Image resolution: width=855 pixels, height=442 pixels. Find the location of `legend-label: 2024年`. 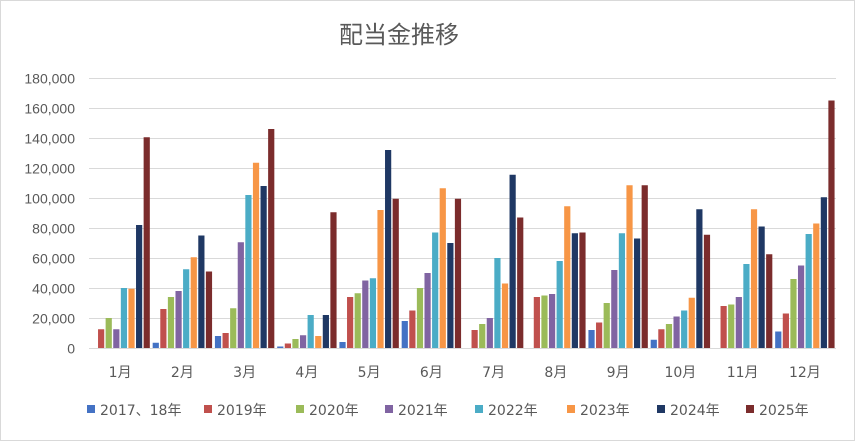

legend-label: 2024年 is located at coordinates (695, 411).